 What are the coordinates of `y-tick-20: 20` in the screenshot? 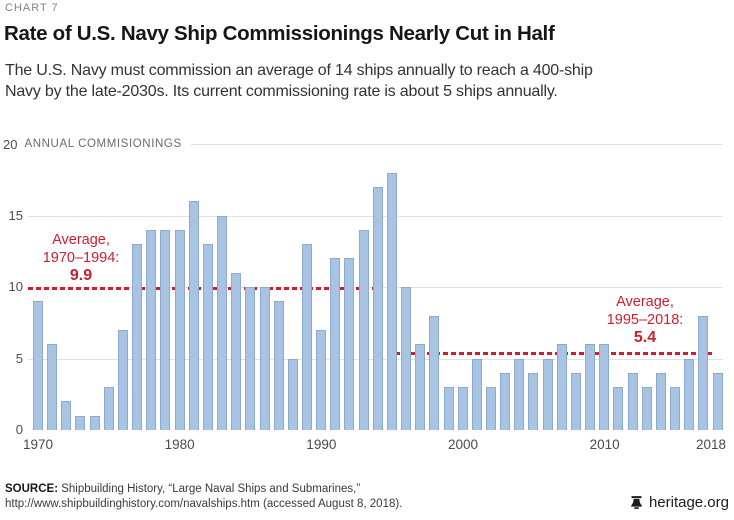 It's located at (10, 144).